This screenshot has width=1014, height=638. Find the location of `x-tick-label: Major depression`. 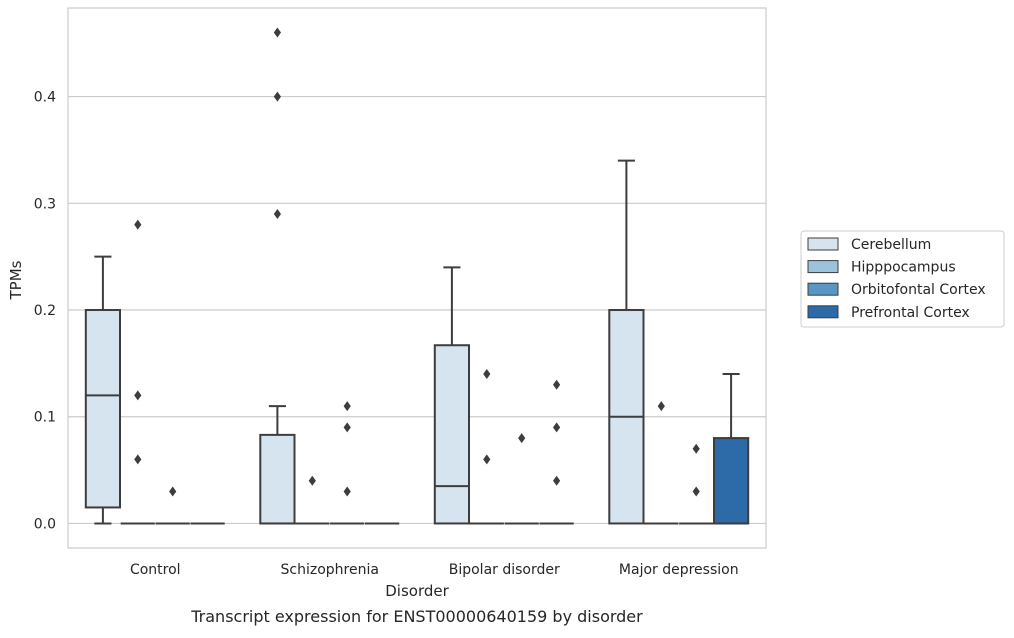

x-tick-label: Major depression is located at coordinates (679, 570).